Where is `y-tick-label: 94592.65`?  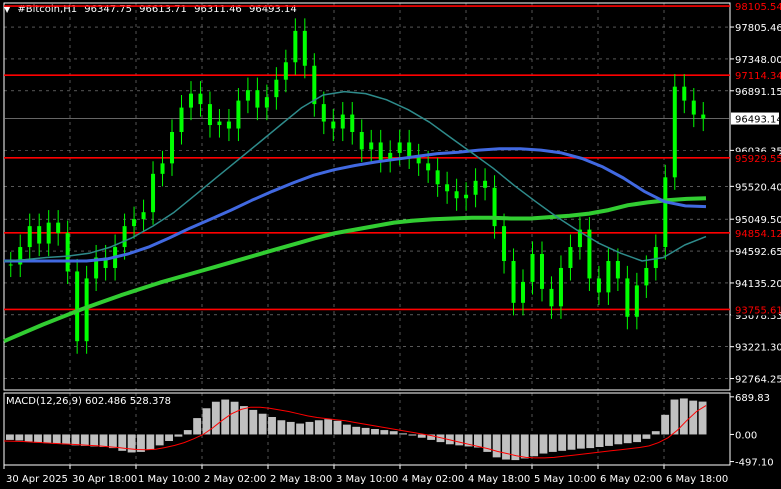 y-tick-label: 94592.65 is located at coordinates (758, 252).